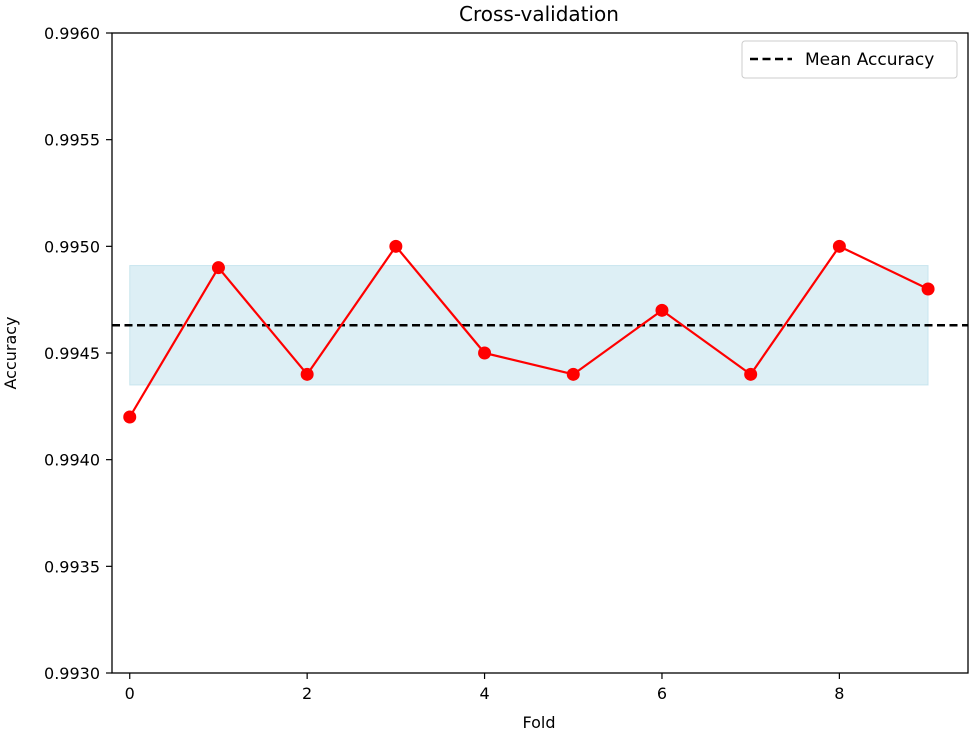  Describe the element at coordinates (72, 140) in the screenshot. I see `y-tick-label-0.9955: 0.9955` at that location.